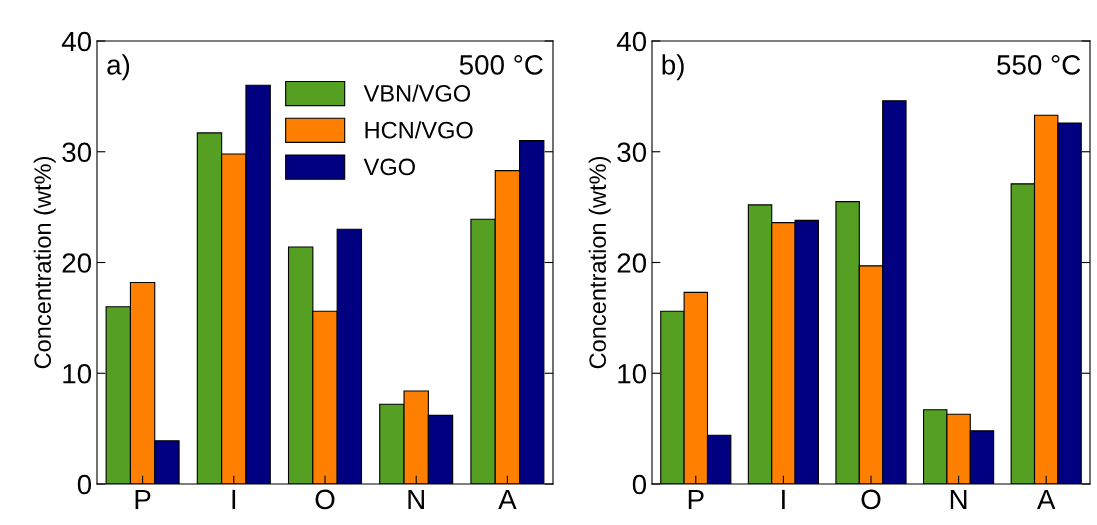 Image resolution: width=1097 pixels, height=525 pixels. What do you see at coordinates (501, 65) in the screenshot?
I see `annotation: 500 °C` at bounding box center [501, 65].